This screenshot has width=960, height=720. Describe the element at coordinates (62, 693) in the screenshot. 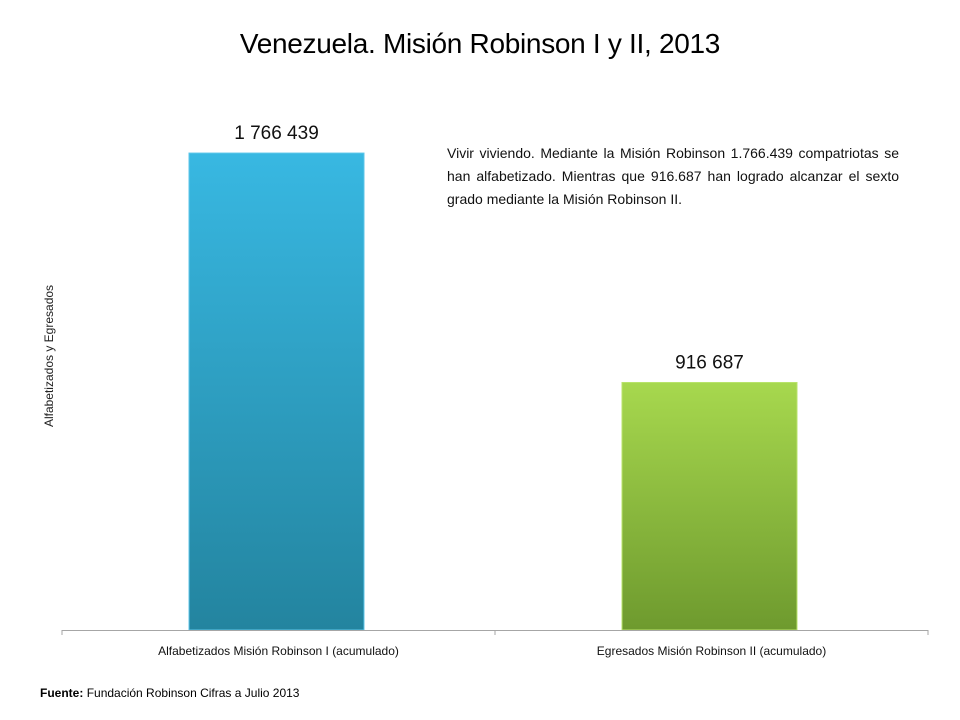

I see `source-label: Fuente:` at that location.